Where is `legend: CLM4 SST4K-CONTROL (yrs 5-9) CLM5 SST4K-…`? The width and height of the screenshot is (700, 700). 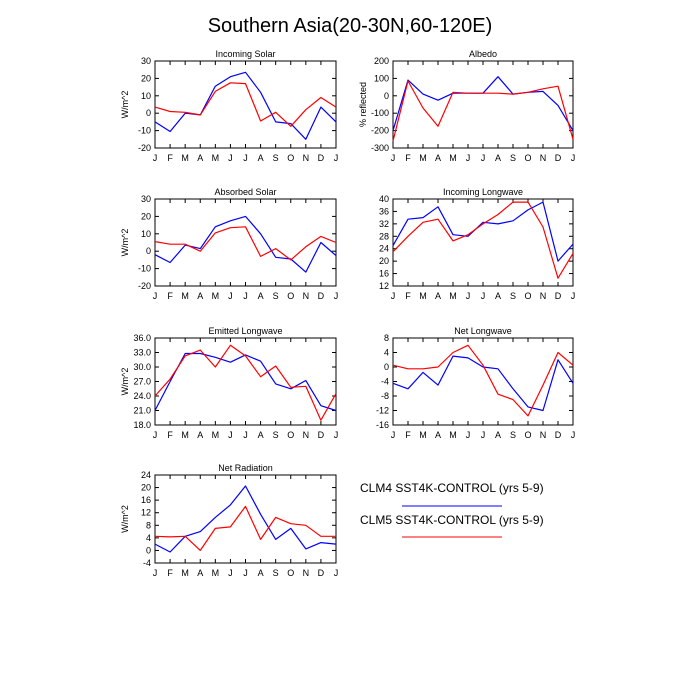
legend: CLM4 SST4K-CONTROL (yrs 5-9) CLM5 SST4K-… is located at coordinates (452, 509).